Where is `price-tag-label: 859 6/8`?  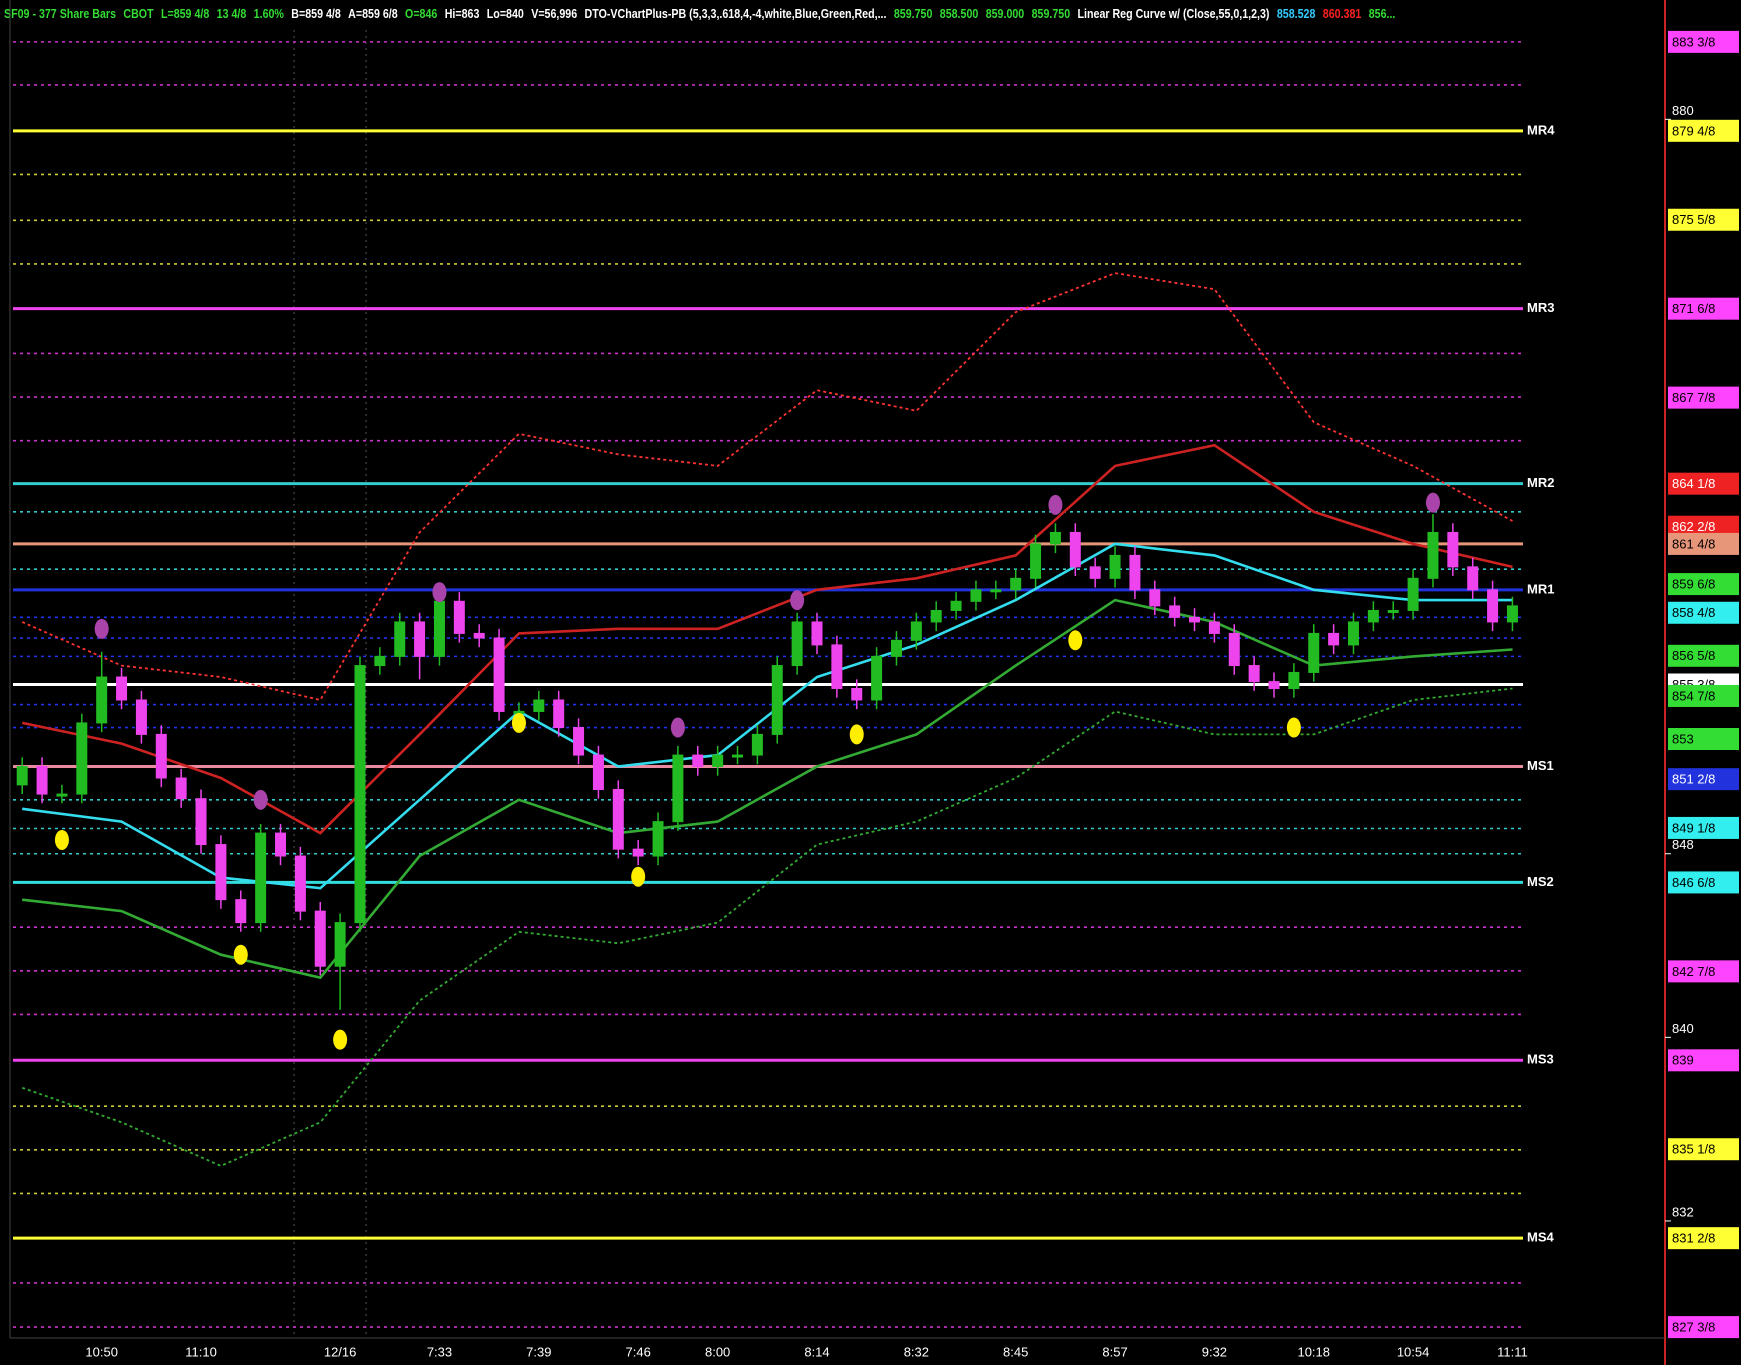
price-tag-label: 859 6/8 is located at coordinates (1693, 584).